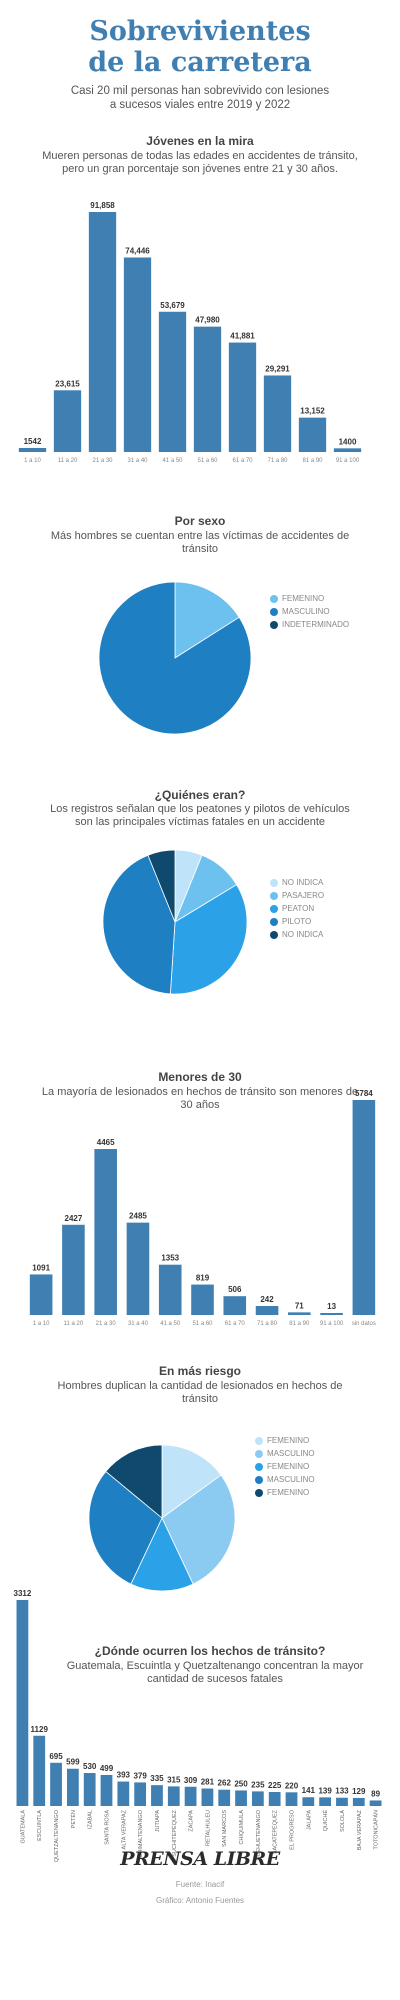  I want to click on legend-item: NO INDICA, so click(297, 934).